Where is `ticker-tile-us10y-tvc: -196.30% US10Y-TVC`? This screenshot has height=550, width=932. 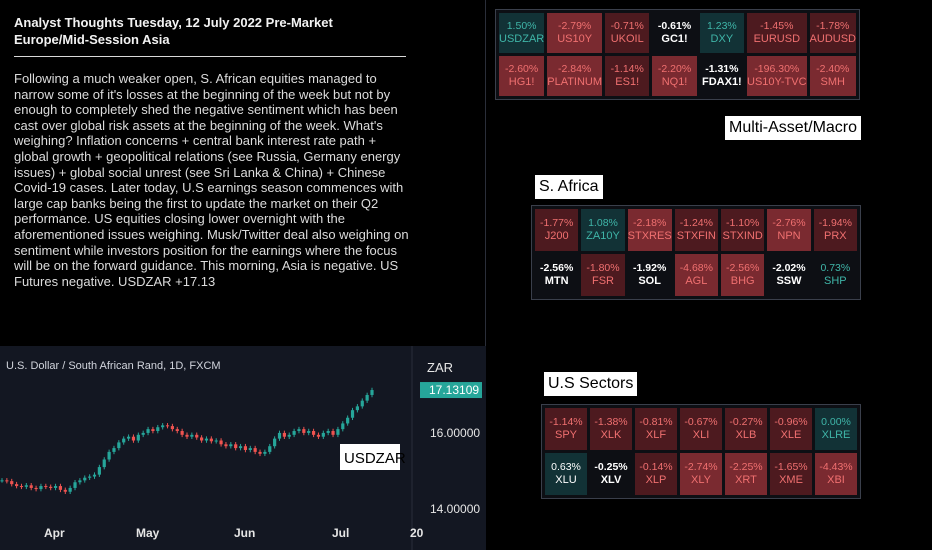
ticker-tile-us10y-tvc: -196.30% US10Y-TVC is located at coordinates (777, 76).